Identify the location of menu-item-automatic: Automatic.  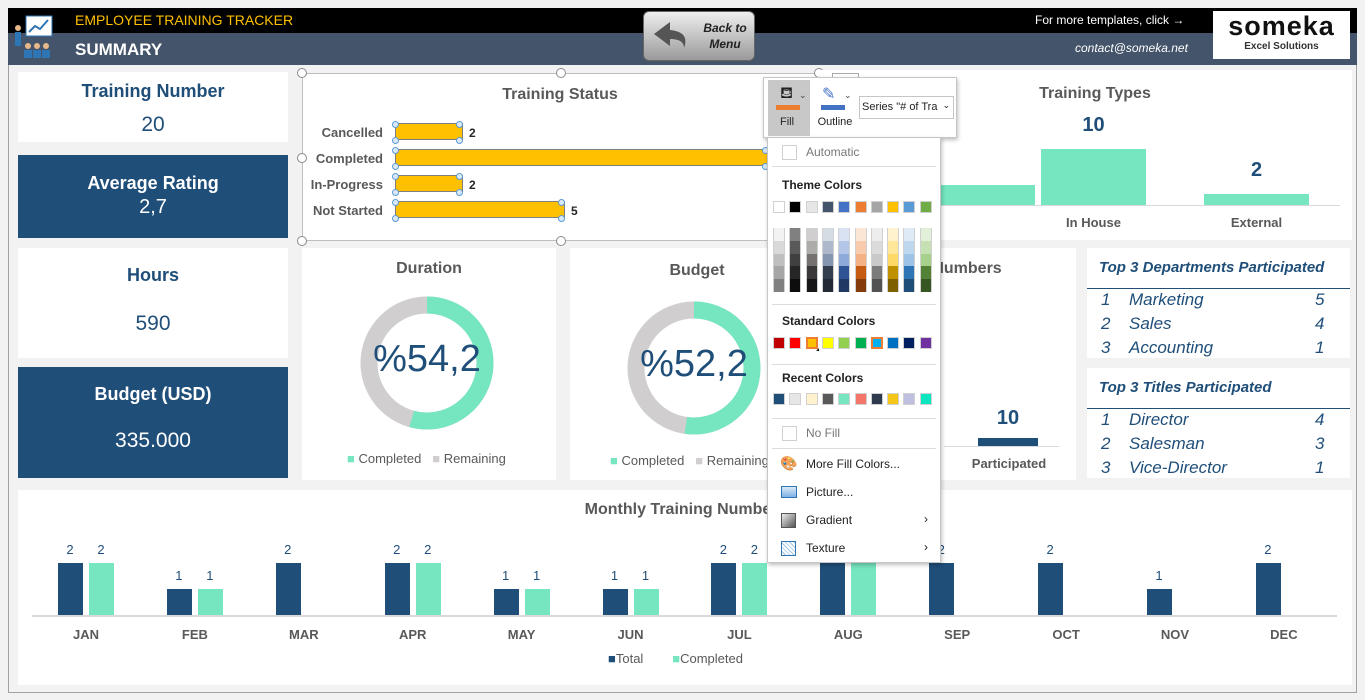
(854, 152).